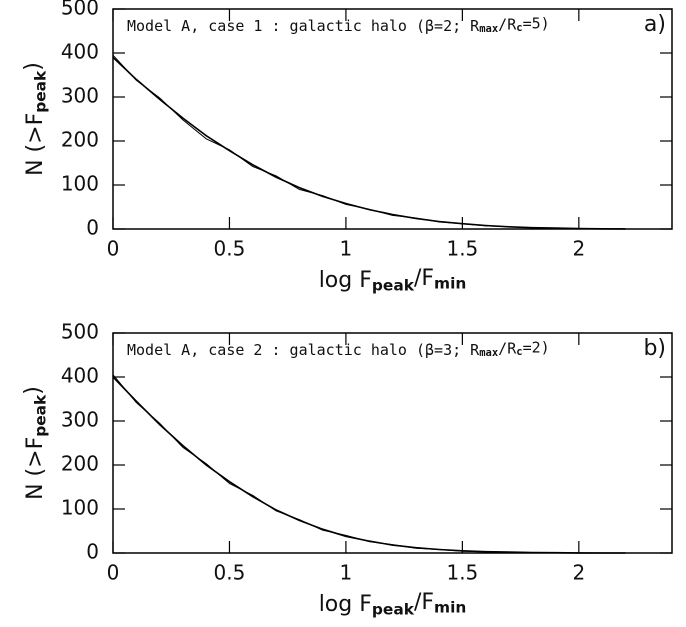 Image resolution: width=686 pixels, height=627 pixels. What do you see at coordinates (303, 350) in the screenshot?
I see `text-part: Model A, case 2 : galactic halo (β=3; R` at bounding box center [303, 350].